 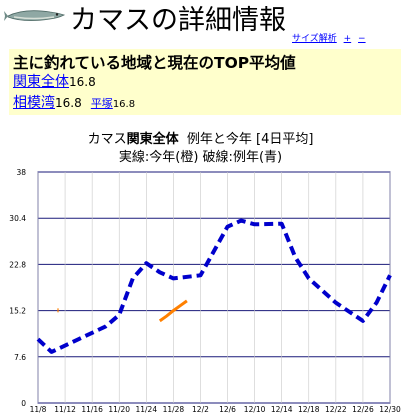 I want to click on region-row: 関東全体16.8, so click(x=54, y=81).